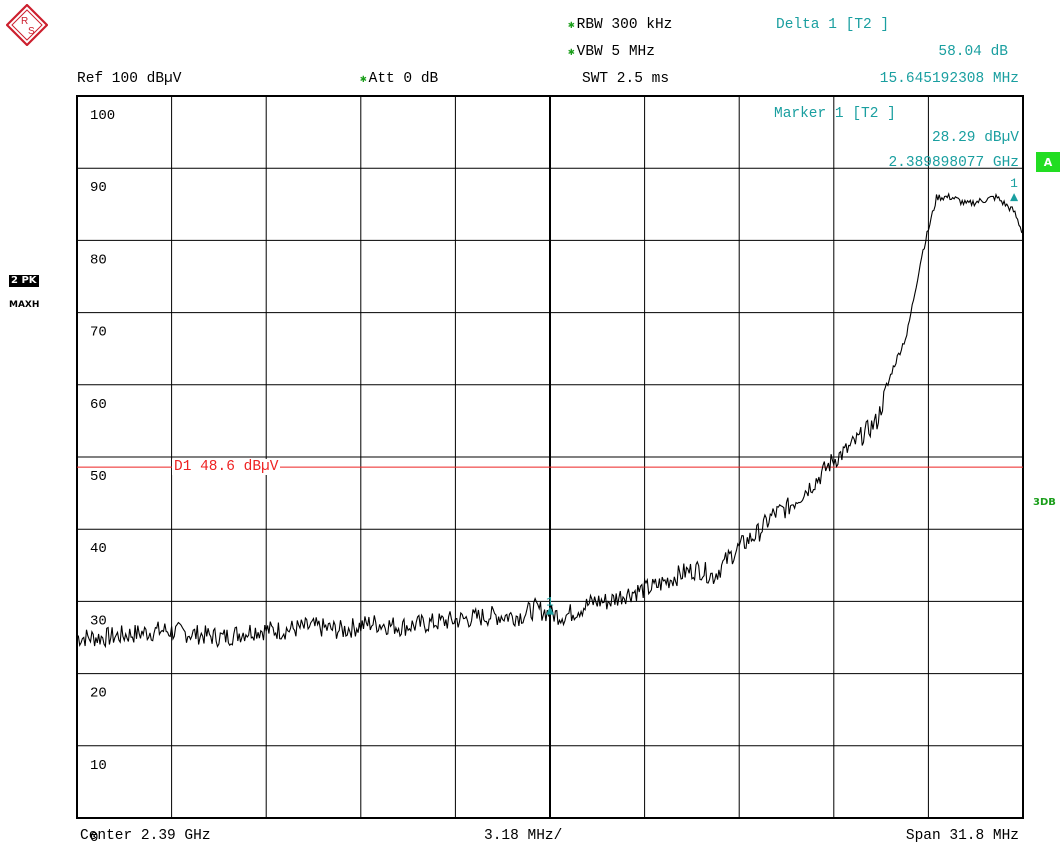 The image size is (1063, 850). I want to click on trace-a-badge: A, so click(1048, 162).